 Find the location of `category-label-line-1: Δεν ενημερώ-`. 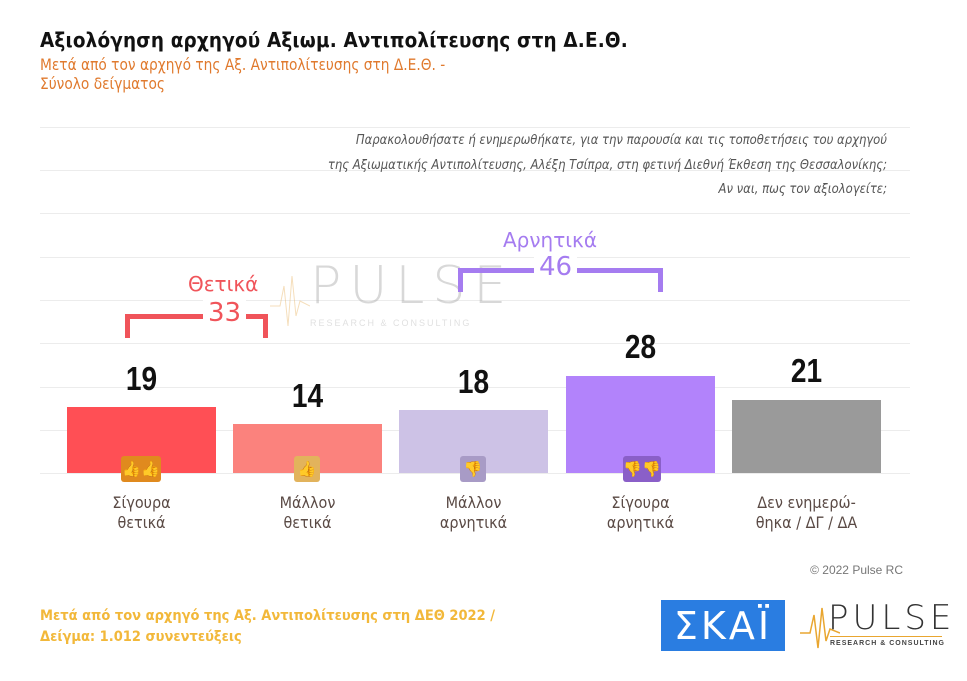

category-label-line-1: Δεν ενημερώ- is located at coordinates (806, 502).